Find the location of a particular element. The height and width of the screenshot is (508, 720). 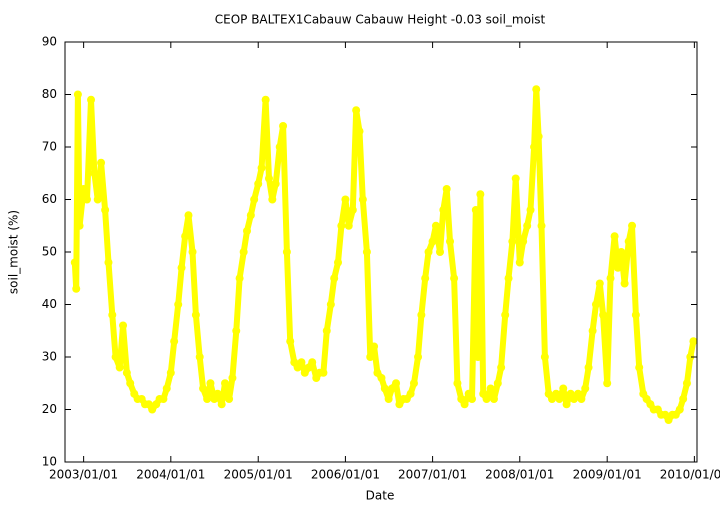

x-axis-label: Date is located at coordinates (380, 496).